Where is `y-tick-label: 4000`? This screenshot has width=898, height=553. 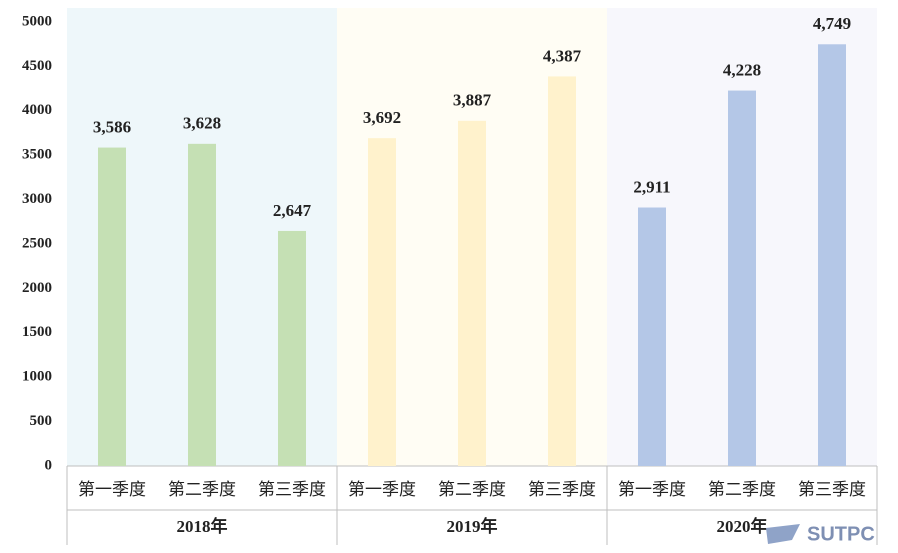 y-tick-label: 4000 is located at coordinates (37, 110).